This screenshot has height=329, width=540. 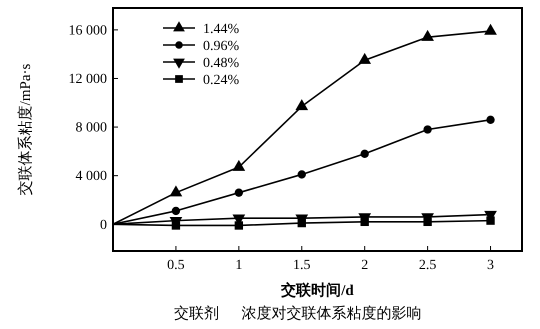 What do you see at coordinates (364, 265) in the screenshot?
I see `x-tick-label: 2` at bounding box center [364, 265].